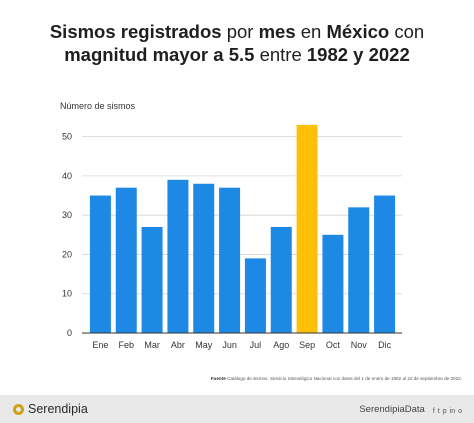 This screenshot has height=423, width=474. I want to click on x-tick-label: Ene, so click(100, 345).